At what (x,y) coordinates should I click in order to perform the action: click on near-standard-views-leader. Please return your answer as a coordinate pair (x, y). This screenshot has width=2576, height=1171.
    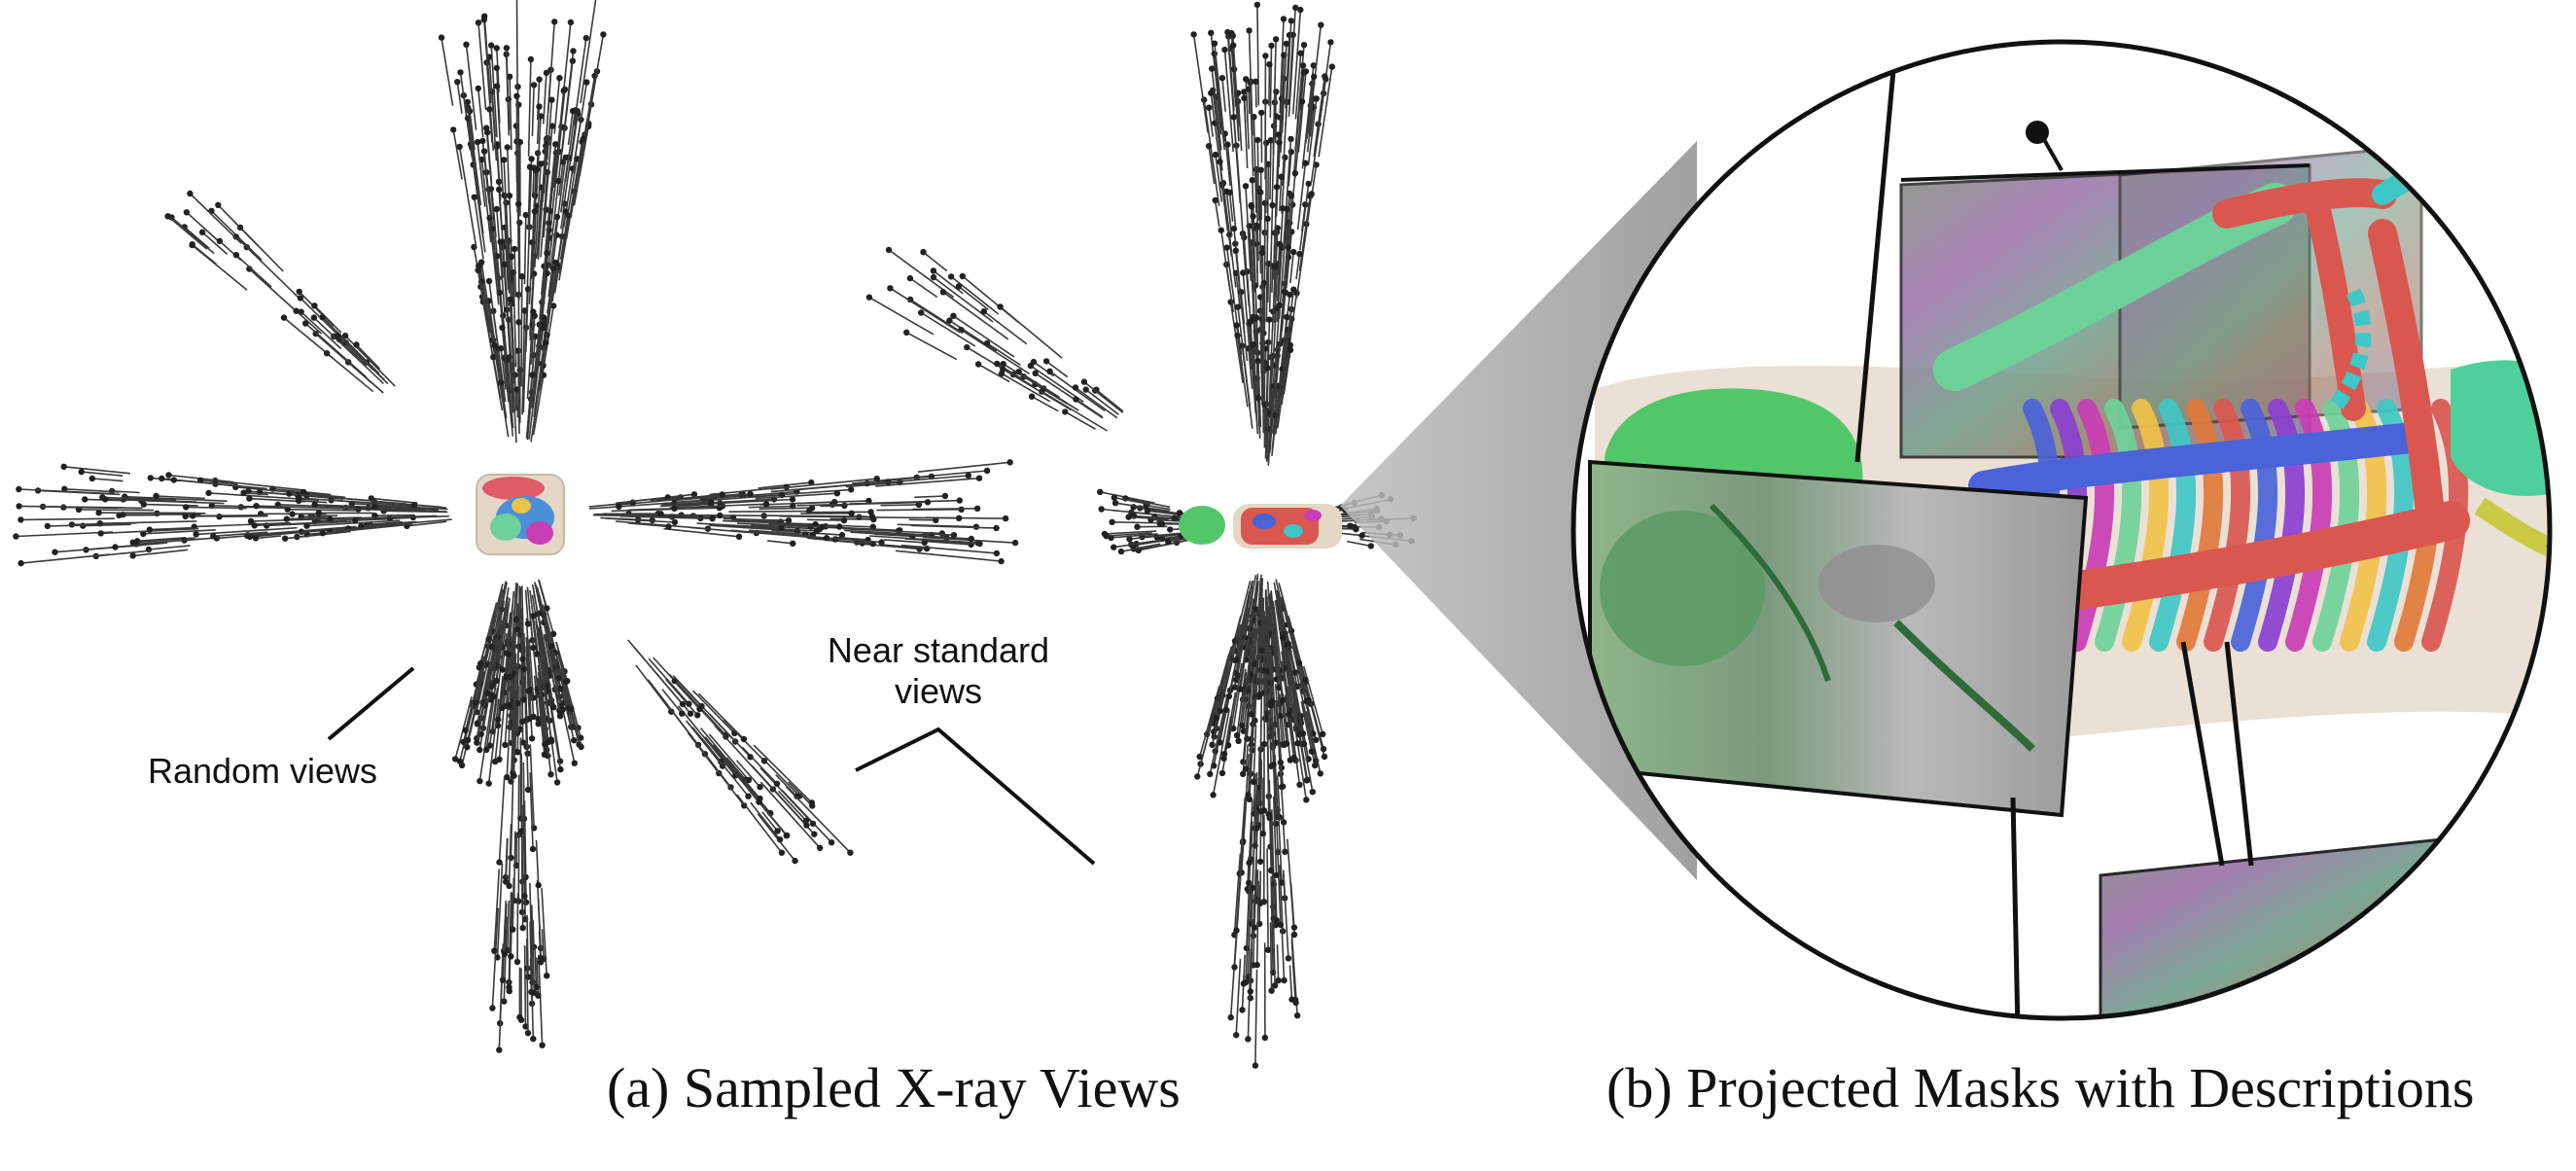
    Looking at the image, I should click on (975, 796).